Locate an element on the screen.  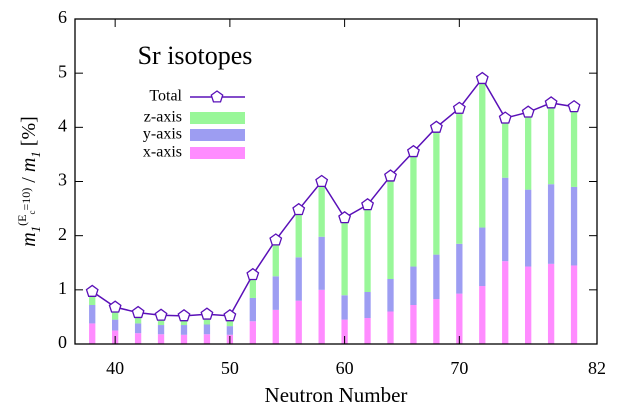
y-tick-label: 4 is located at coordinates (62, 125).